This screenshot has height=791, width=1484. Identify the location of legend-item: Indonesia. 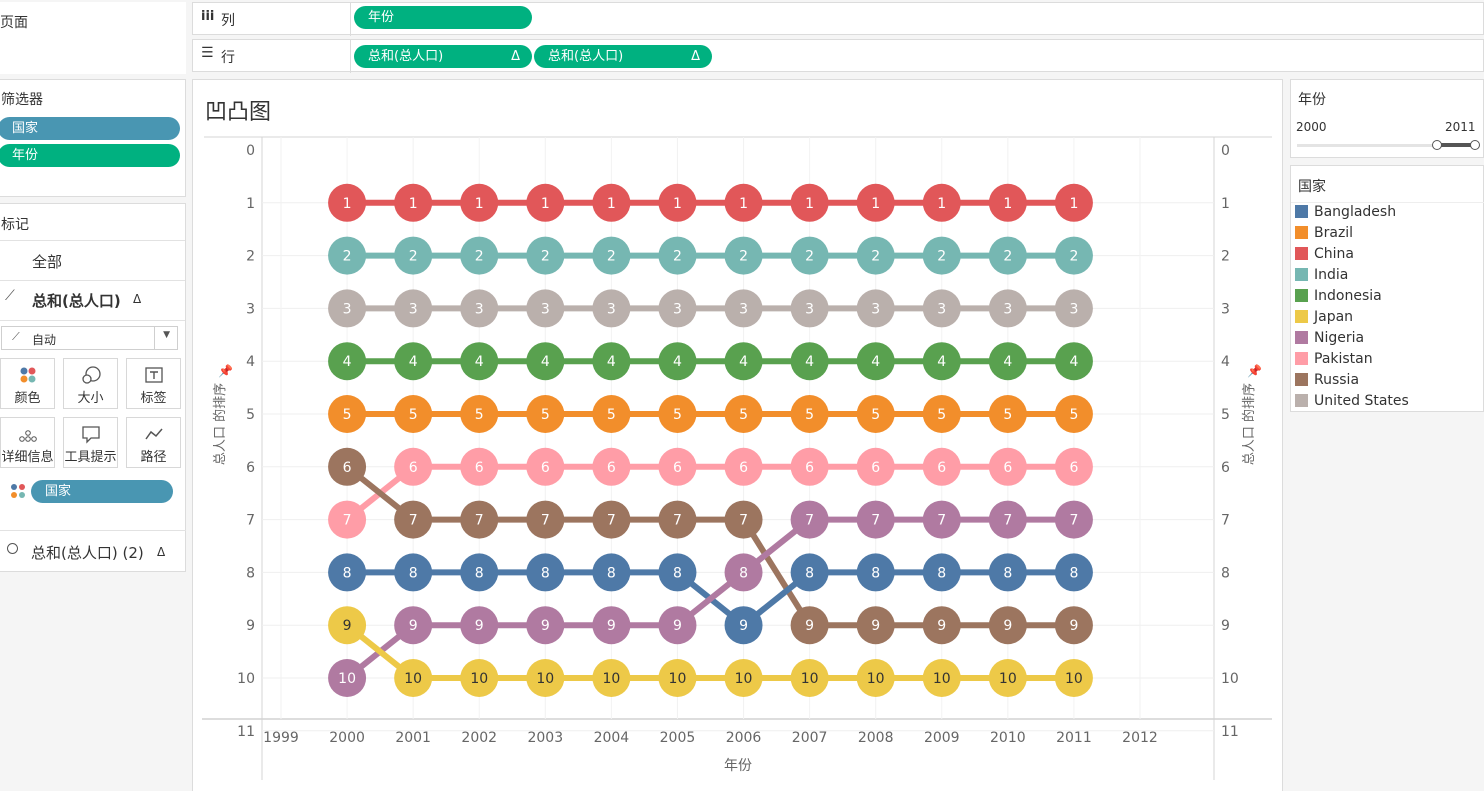
(1338, 296).